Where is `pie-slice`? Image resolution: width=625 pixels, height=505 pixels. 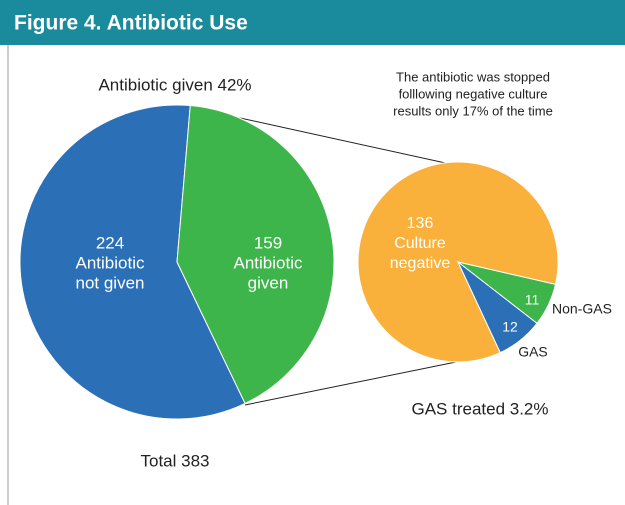 pie-slice is located at coordinates (497, 307).